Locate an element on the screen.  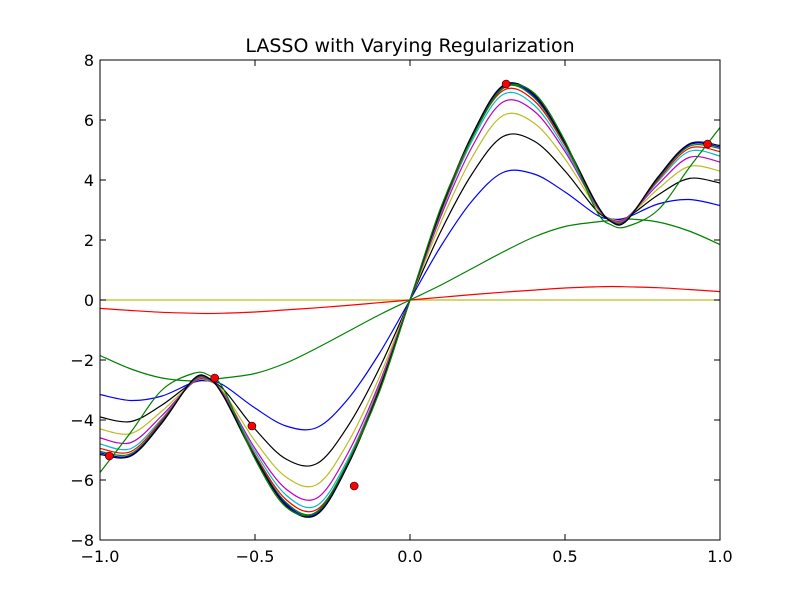
y-tick-label: 8 is located at coordinates (89, 60).